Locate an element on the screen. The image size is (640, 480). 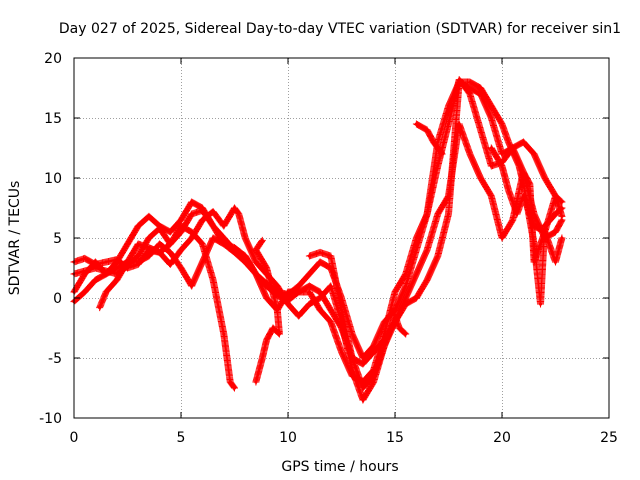
x-tick-label: 20 is located at coordinates (502, 438).